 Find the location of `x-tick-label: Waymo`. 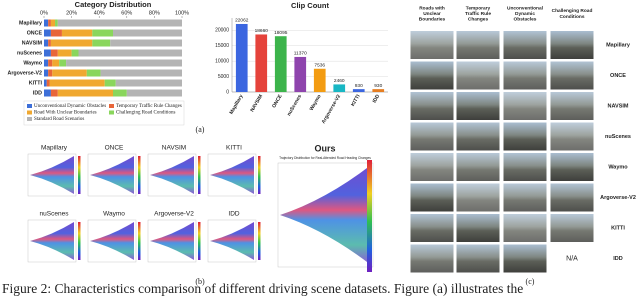

x-tick-label: Waymo is located at coordinates (316, 103).